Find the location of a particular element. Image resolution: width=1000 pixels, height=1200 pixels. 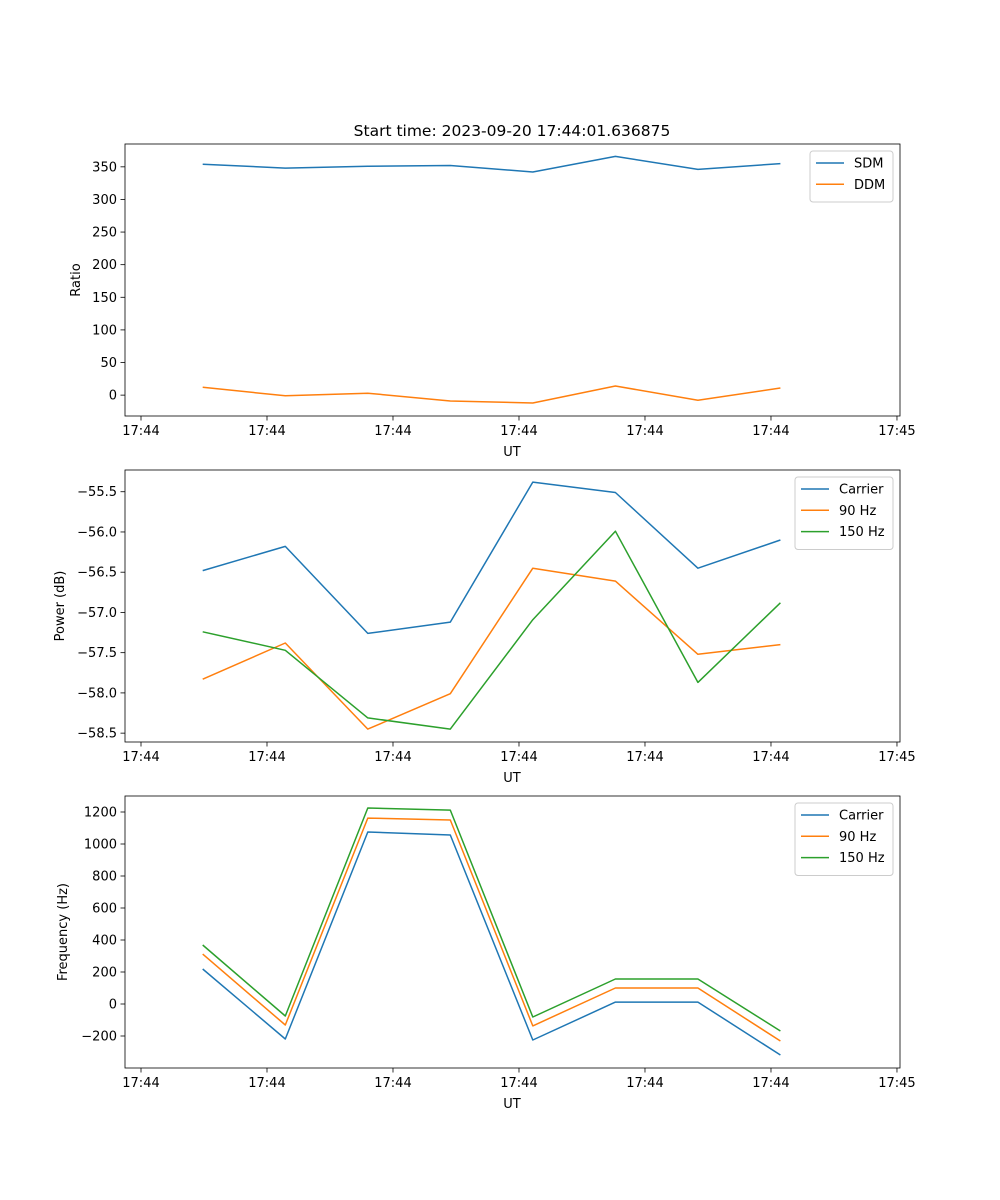

y-tick-label: 1200 is located at coordinates (100, 813).